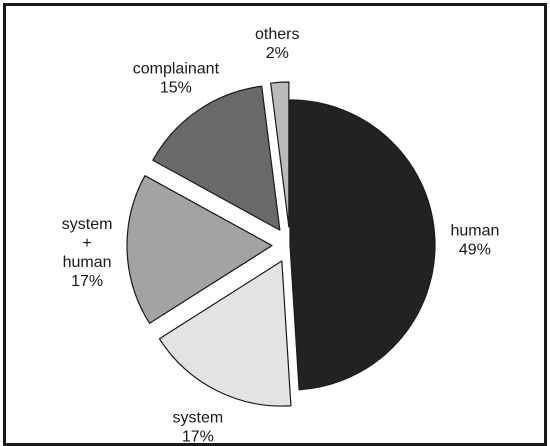  Describe the element at coordinates (277, 44) in the screenshot. I see `slice-label-others: others 2%` at that location.